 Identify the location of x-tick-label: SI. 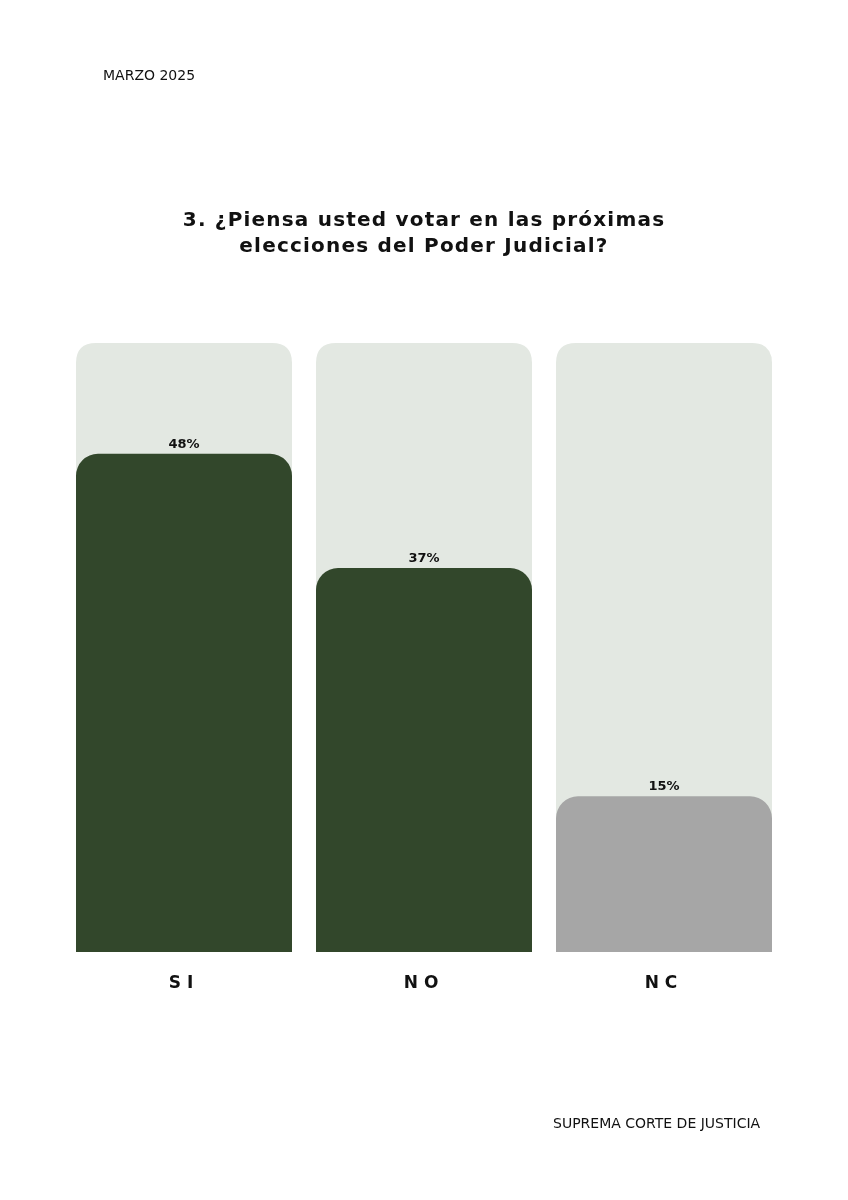
(184, 982).